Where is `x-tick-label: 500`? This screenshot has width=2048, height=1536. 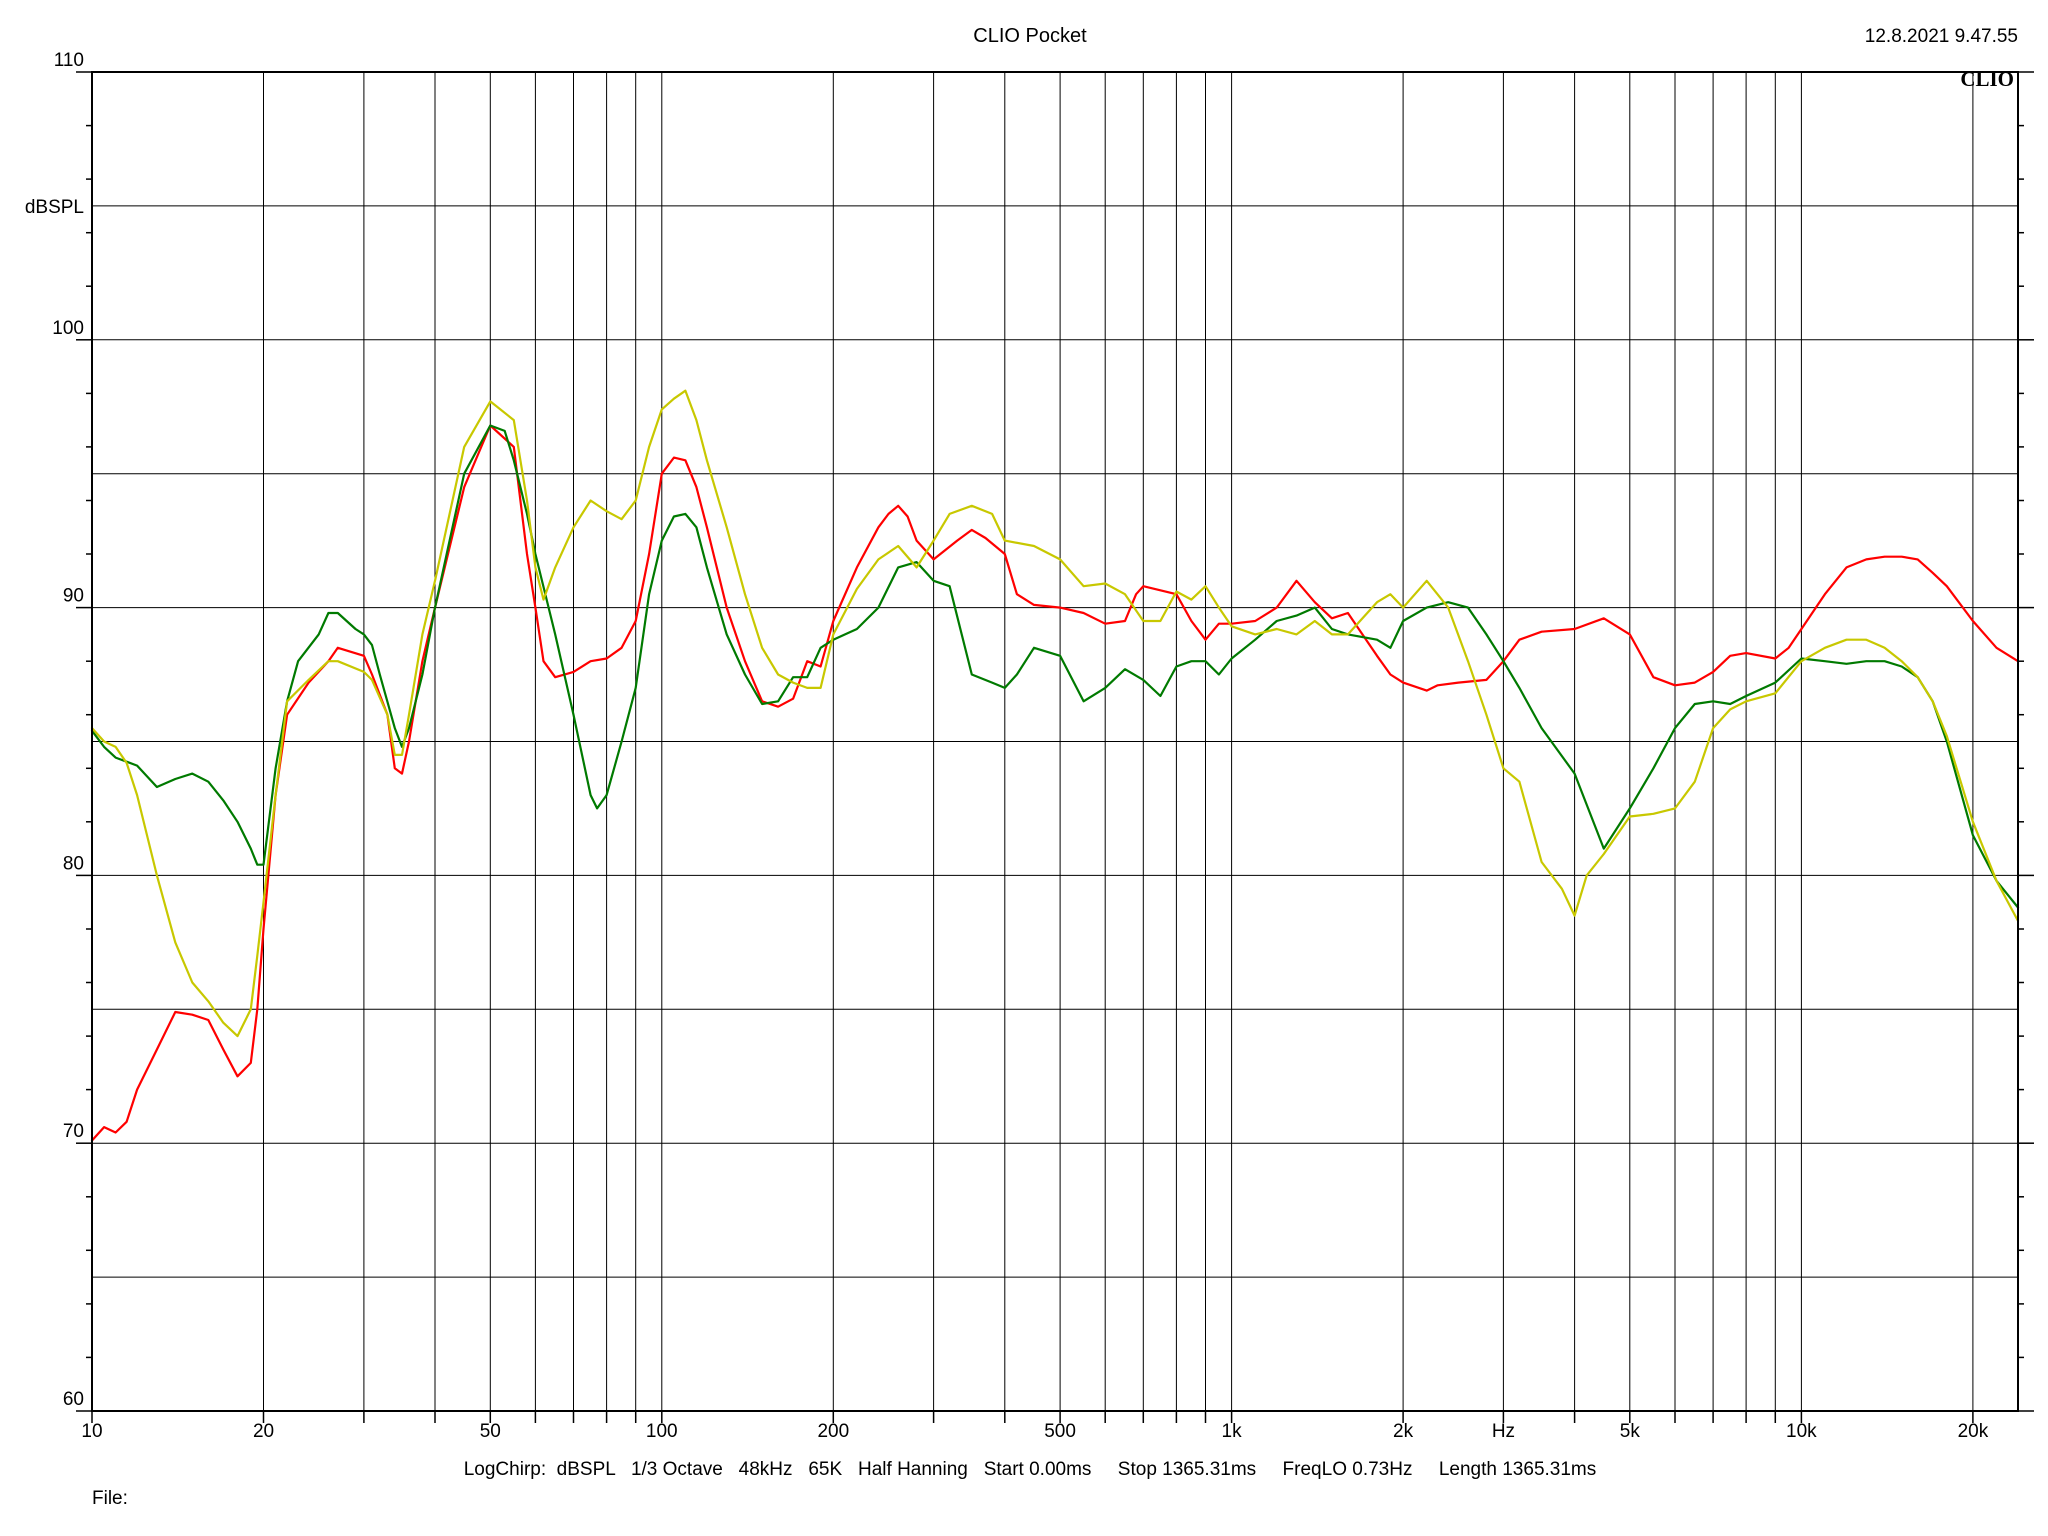 x-tick-label: 500 is located at coordinates (1060, 1431).